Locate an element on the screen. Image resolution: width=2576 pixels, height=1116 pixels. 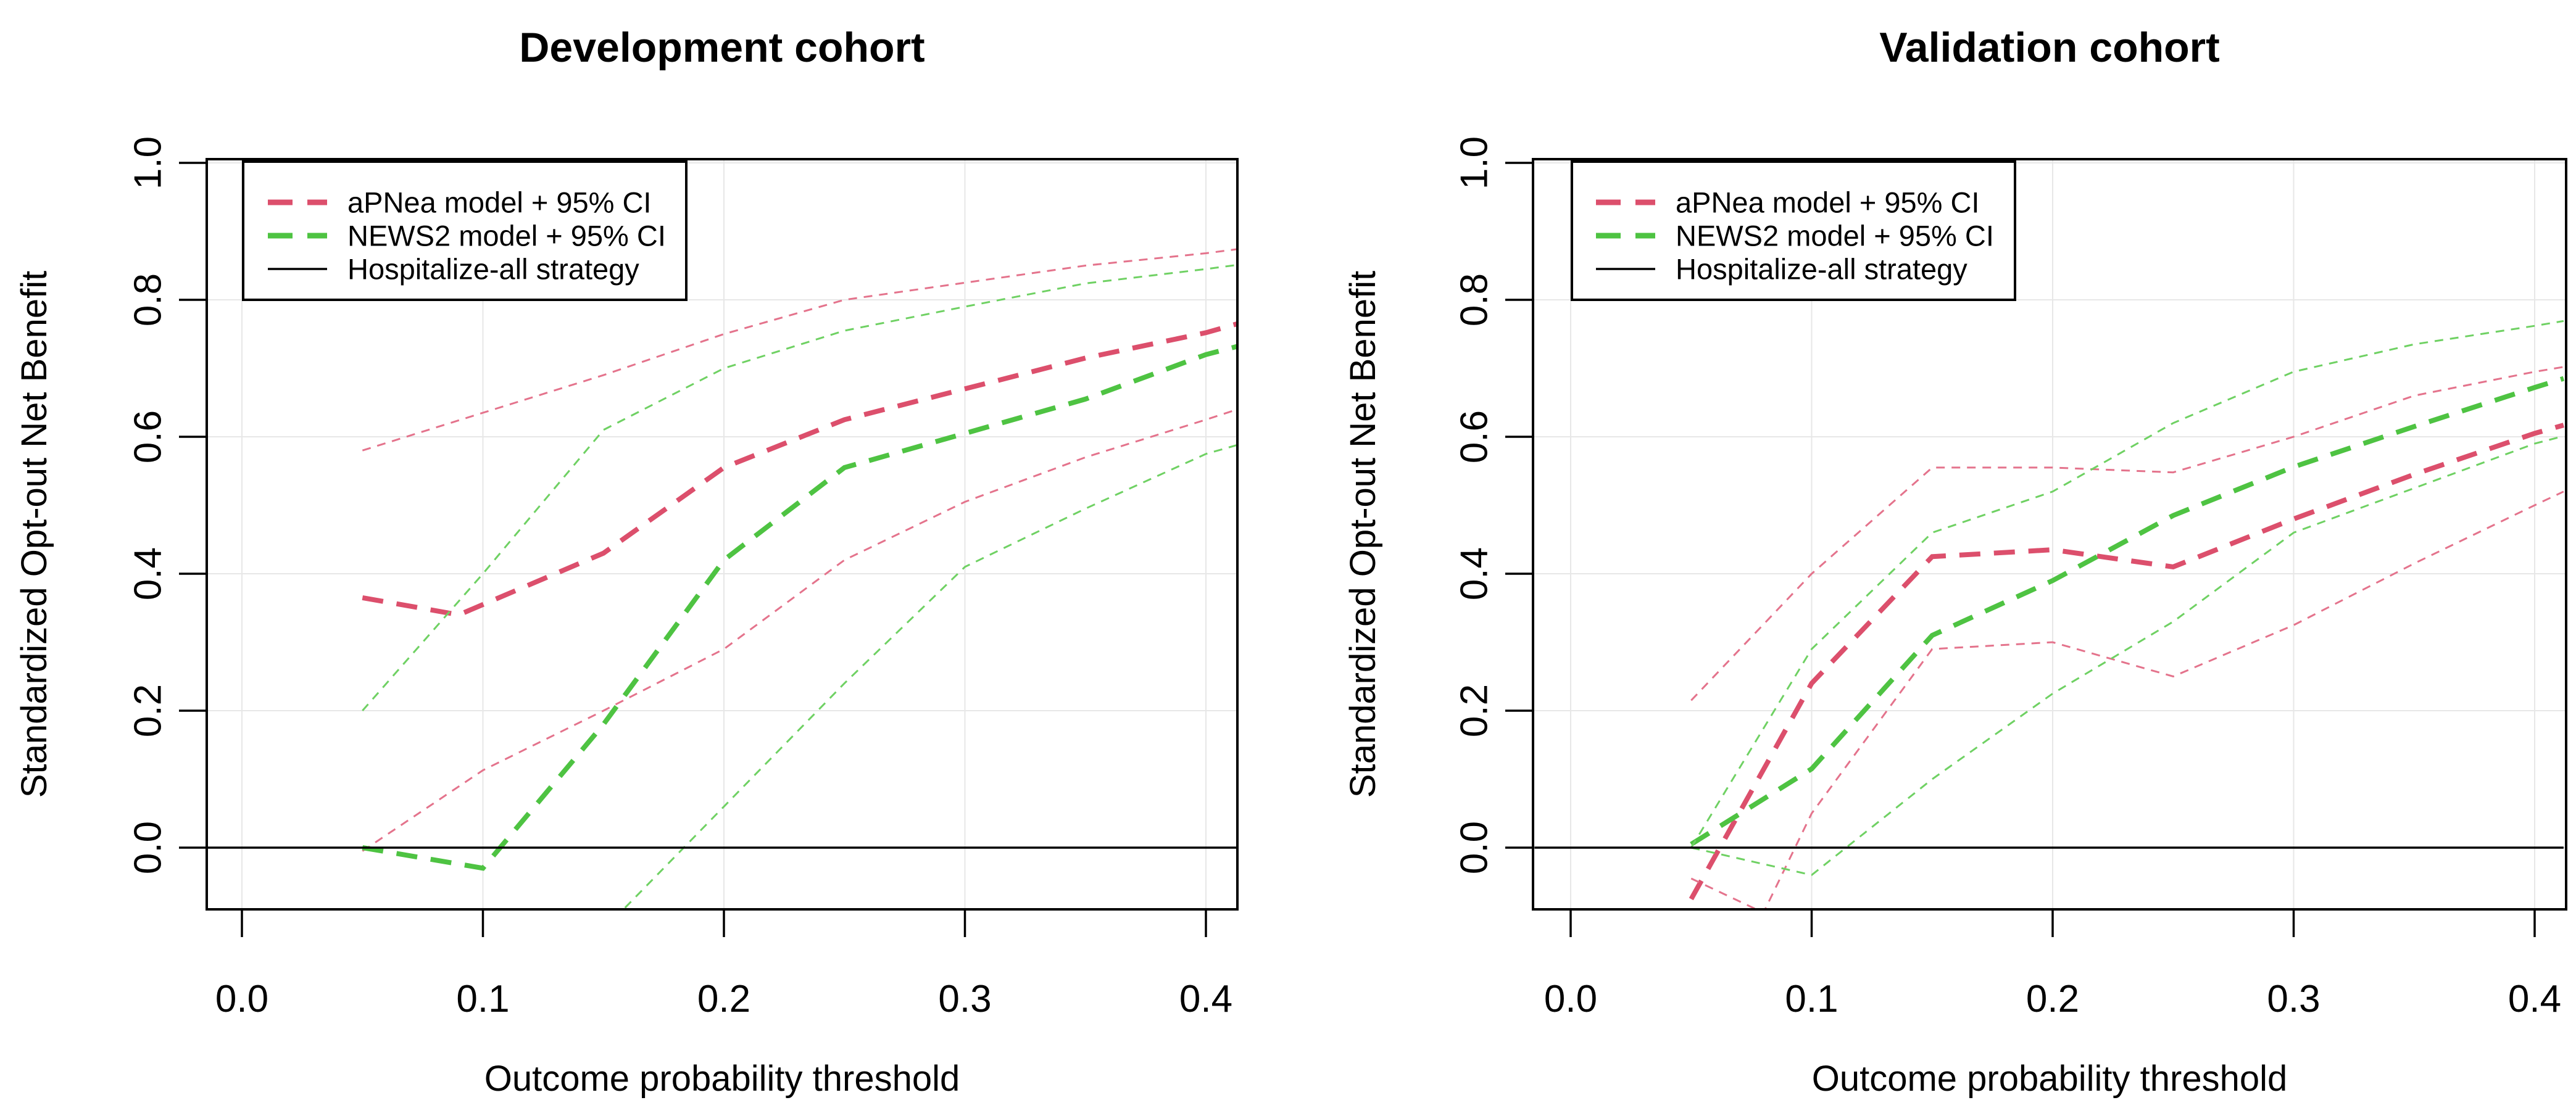
panel-title: Validation cohort is located at coordinates (2049, 47).